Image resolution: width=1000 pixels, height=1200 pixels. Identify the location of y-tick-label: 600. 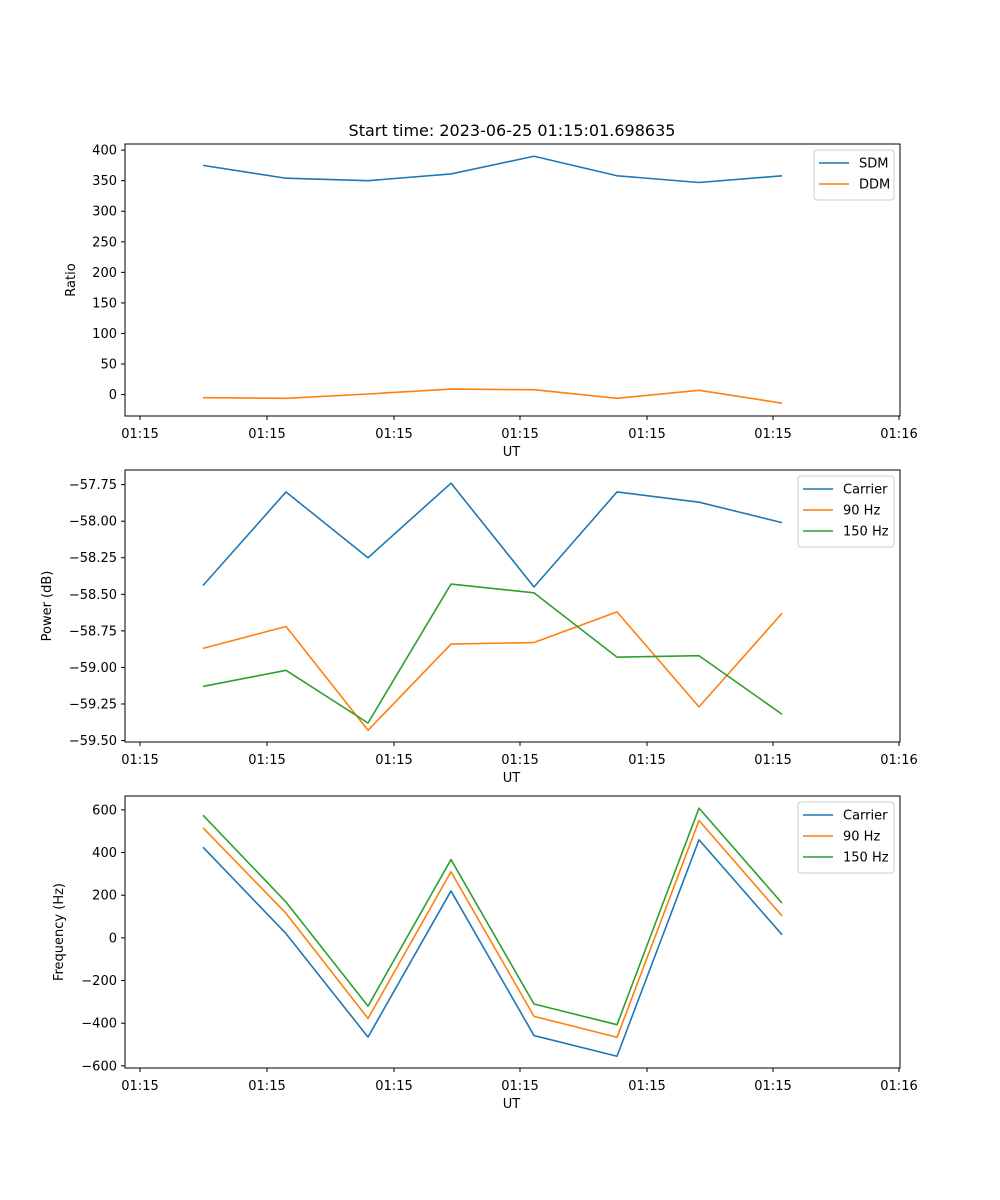
(104, 810).